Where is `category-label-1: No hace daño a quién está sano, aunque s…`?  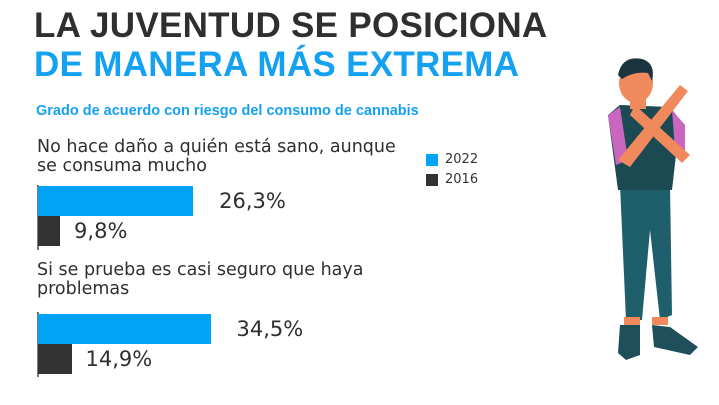 category-label-1: No hace daño a quién está sano, aunque s… is located at coordinates (216, 156).